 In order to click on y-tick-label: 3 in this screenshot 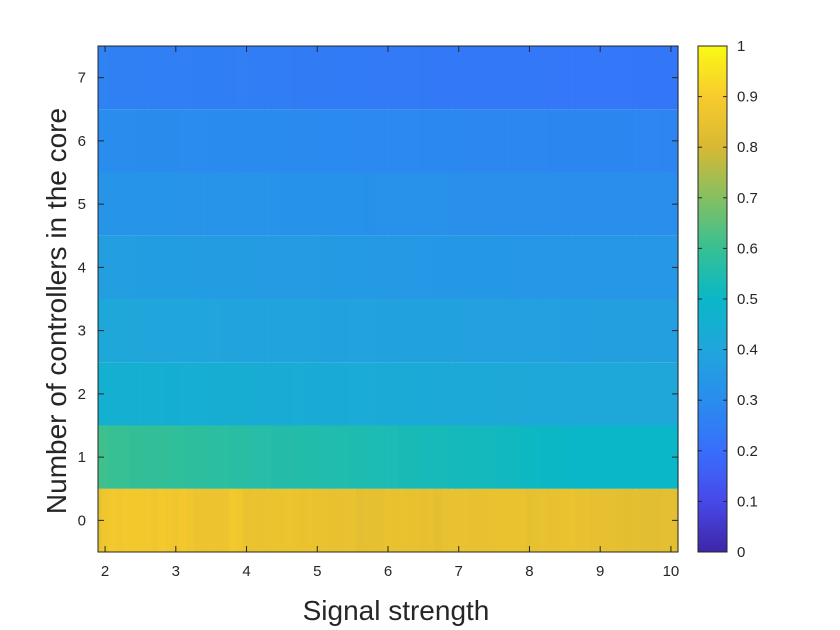, I will do `click(82, 331)`.